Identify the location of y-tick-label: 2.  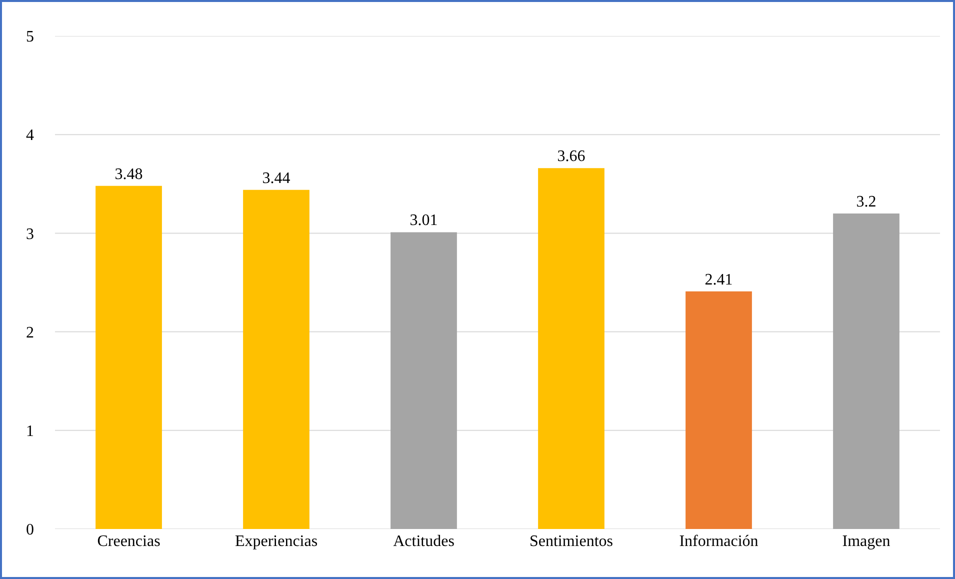
(30, 333).